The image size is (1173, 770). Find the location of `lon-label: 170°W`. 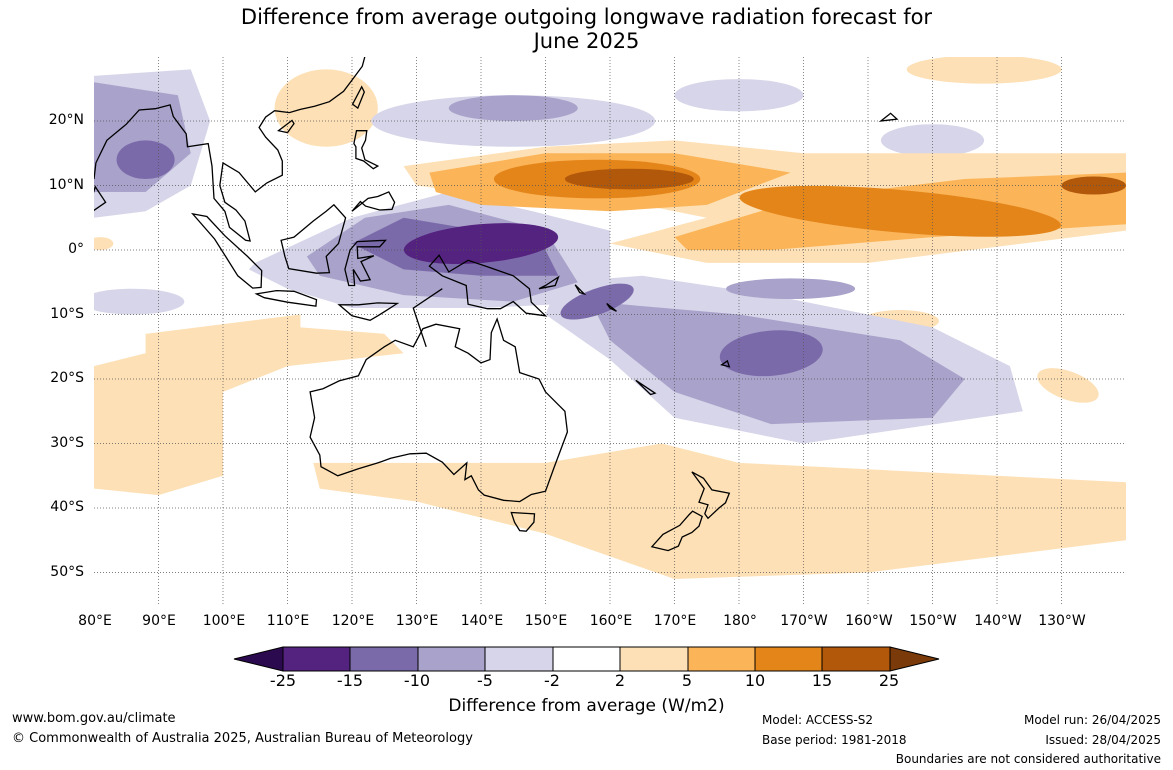

lon-label: 170°W is located at coordinates (804, 621).